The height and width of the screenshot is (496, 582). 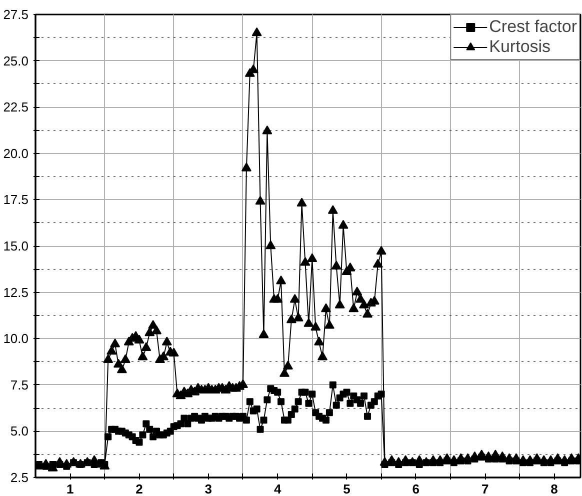 I want to click on x-tick-label: 3, so click(x=208, y=489).